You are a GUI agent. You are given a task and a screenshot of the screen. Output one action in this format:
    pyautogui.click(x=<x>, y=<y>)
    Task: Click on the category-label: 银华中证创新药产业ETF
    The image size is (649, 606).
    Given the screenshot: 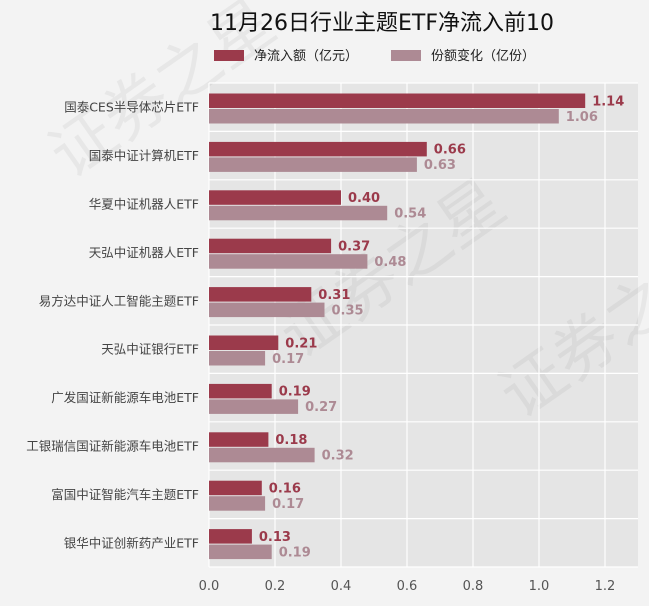 What is the action you would take?
    pyautogui.click(x=131, y=542)
    